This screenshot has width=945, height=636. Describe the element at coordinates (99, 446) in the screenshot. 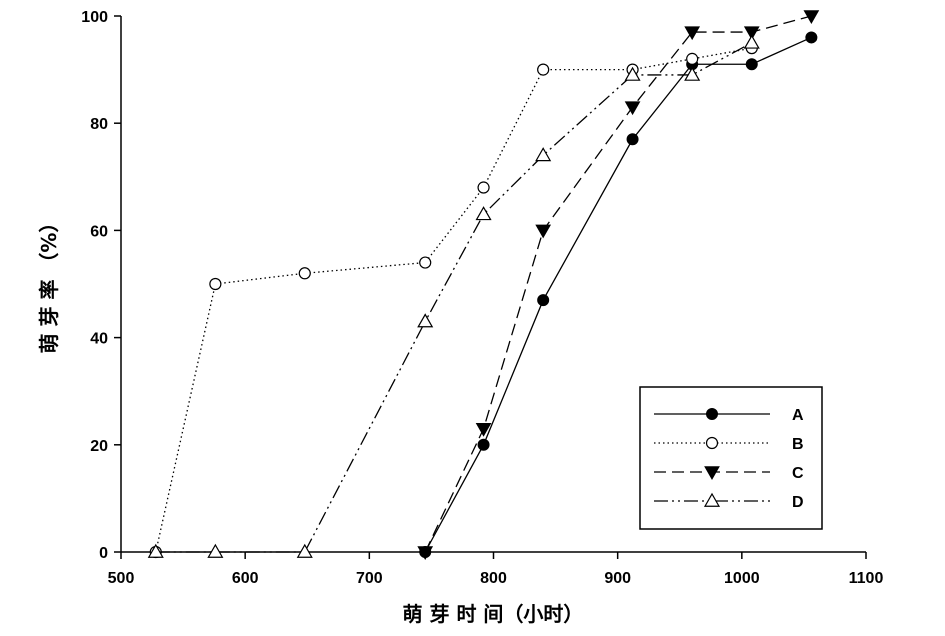

I see `y-tick-label-20: 20` at that location.